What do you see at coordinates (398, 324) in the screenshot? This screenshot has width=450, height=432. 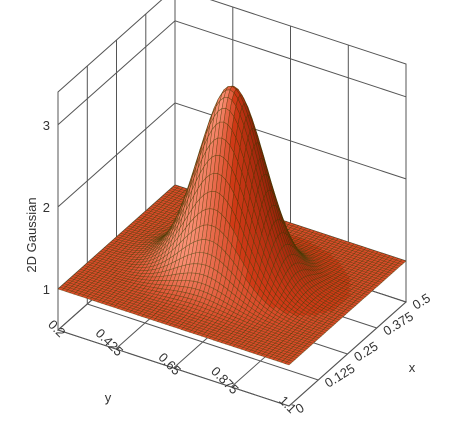 I see `x-tick-label: 0.375` at bounding box center [398, 324].